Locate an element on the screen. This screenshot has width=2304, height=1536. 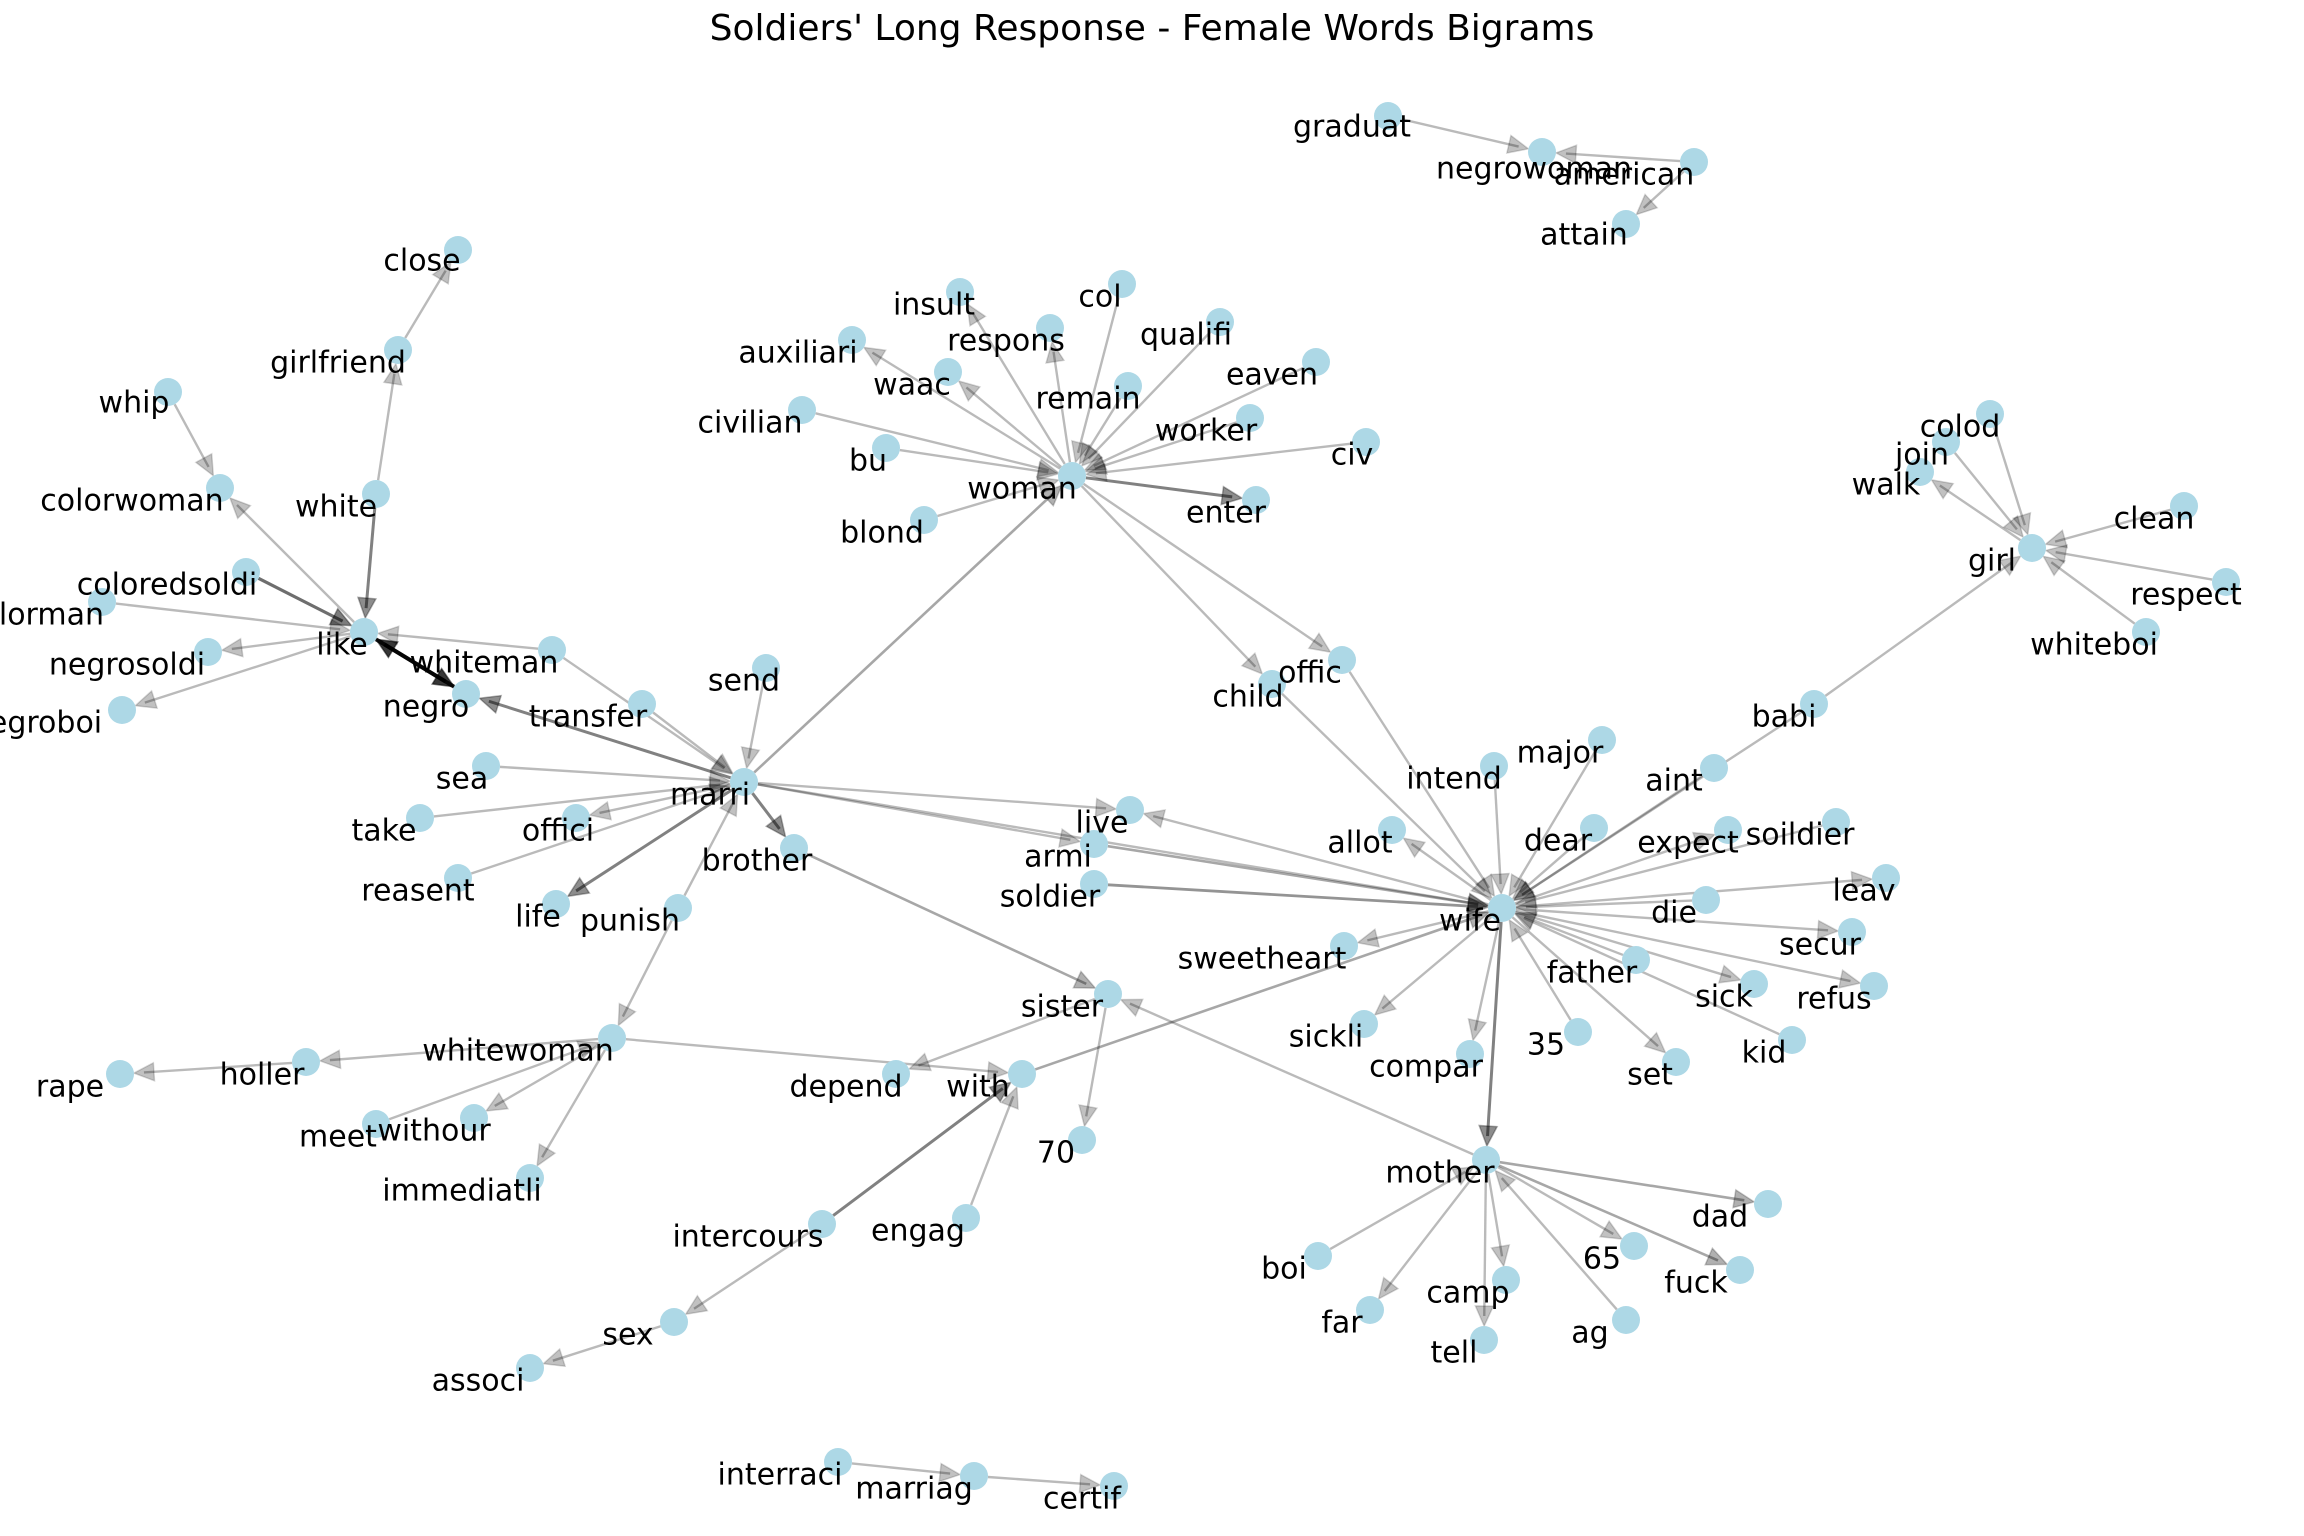
node-label-worker: worker is located at coordinates (1206, 431).